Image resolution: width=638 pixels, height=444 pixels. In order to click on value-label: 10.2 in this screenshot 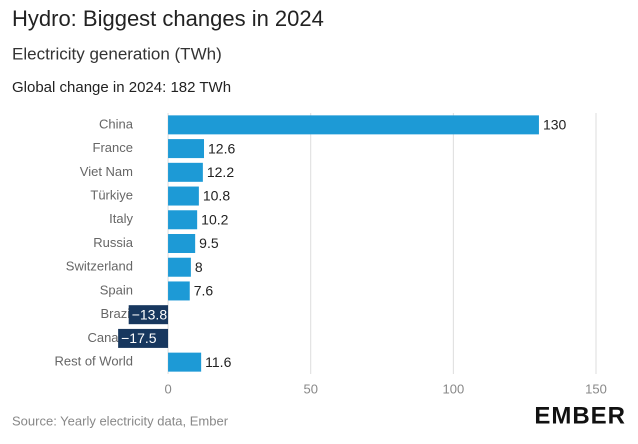, I will do `click(214, 219)`.